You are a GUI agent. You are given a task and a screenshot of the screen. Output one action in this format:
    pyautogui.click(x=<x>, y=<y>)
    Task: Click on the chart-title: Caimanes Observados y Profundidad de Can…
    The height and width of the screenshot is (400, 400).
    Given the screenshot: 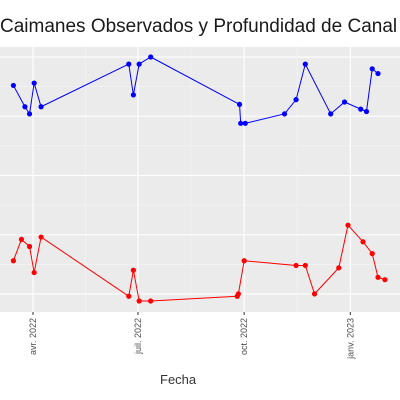 What is the action you would take?
    pyautogui.click(x=199, y=26)
    